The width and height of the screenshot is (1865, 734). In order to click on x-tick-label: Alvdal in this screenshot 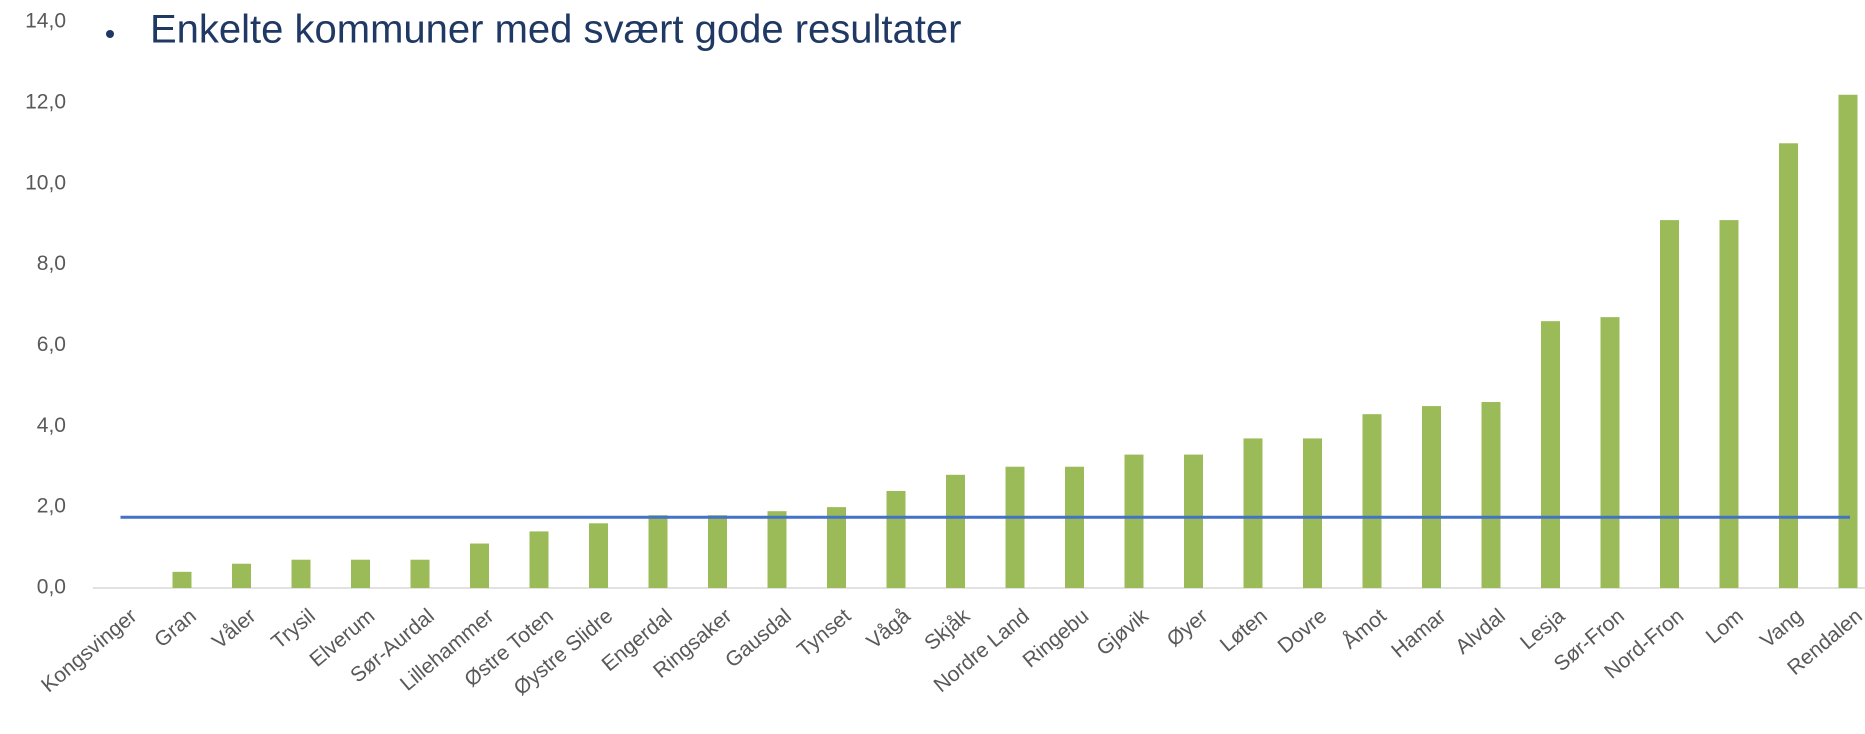, I will do `click(1480, 631)`.